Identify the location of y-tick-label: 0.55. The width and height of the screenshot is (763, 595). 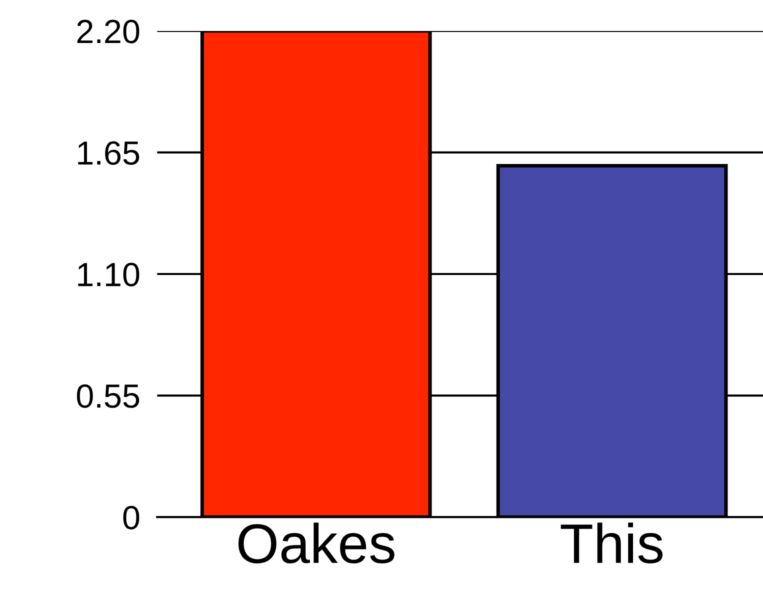
(108, 396).